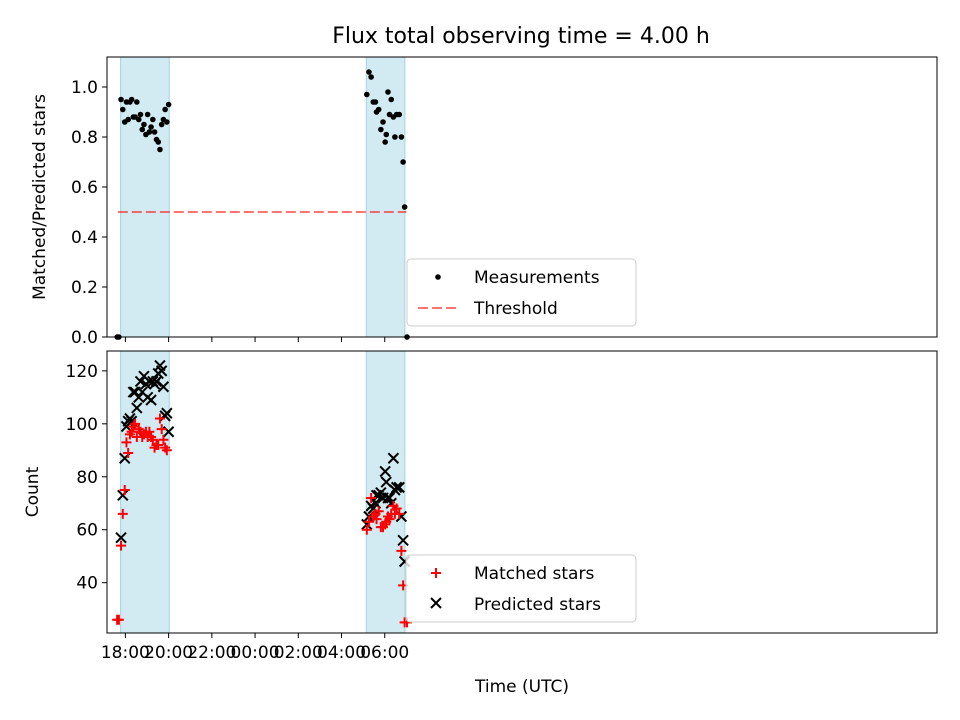 This screenshot has width=960, height=720. I want to click on legend-label-measurements: Measurements, so click(537, 278).